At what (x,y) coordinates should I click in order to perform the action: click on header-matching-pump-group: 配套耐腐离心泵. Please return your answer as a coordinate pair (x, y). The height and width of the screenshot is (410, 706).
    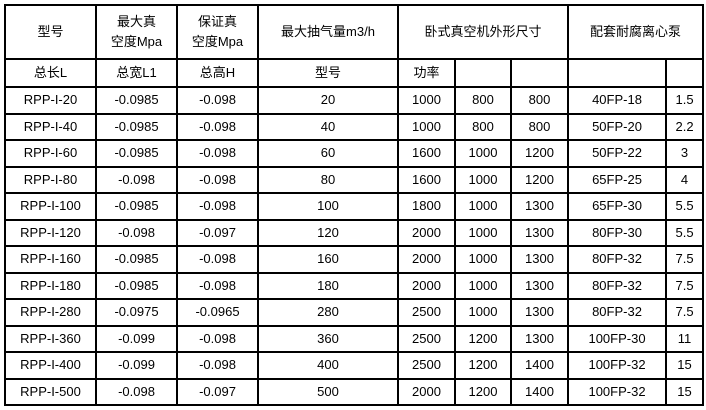
    Looking at the image, I should click on (636, 32).